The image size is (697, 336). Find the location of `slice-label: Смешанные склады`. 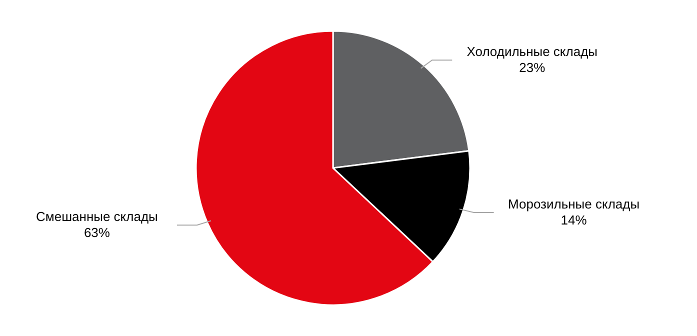

slice-label: Смешанные склады is located at coordinates (97, 216).